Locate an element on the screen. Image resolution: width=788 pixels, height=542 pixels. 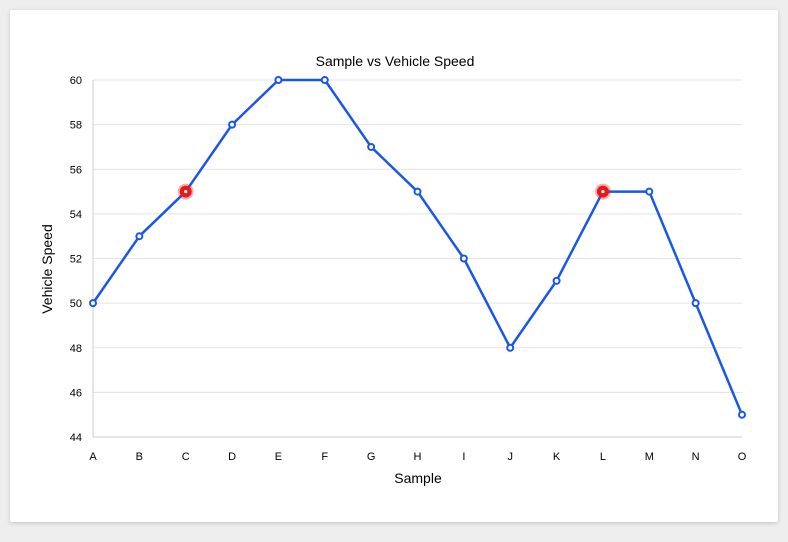
x-tick-label-O: O is located at coordinates (742, 457).